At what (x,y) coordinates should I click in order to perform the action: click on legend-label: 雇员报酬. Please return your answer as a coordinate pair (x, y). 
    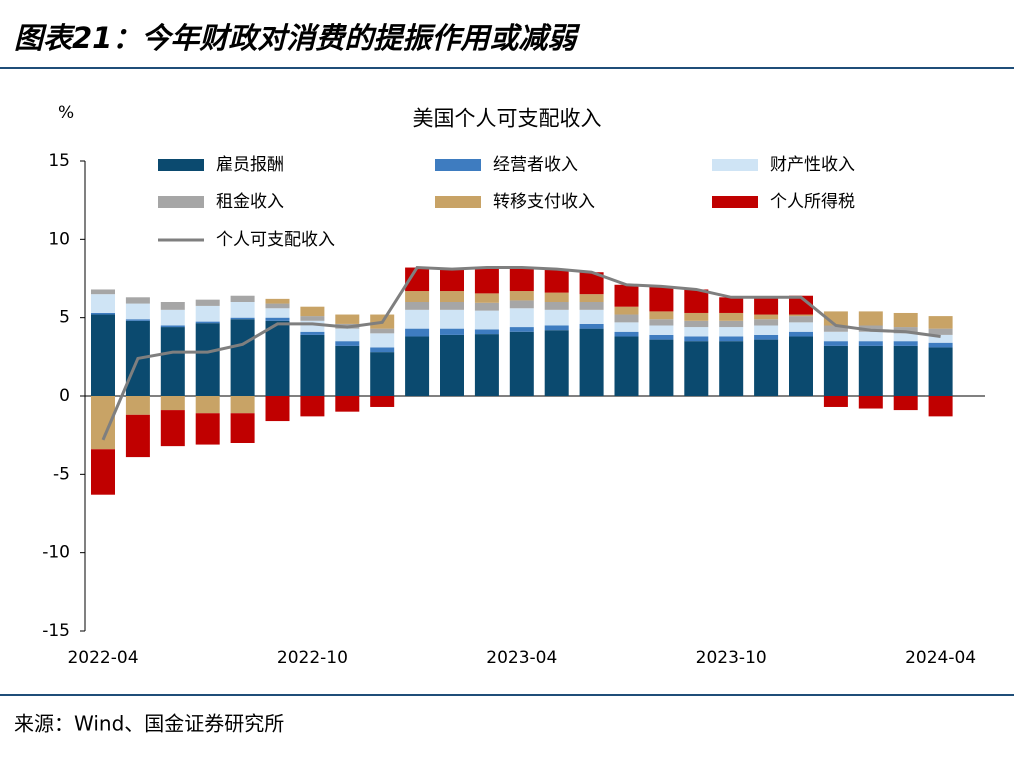
    Looking at the image, I should click on (250, 165).